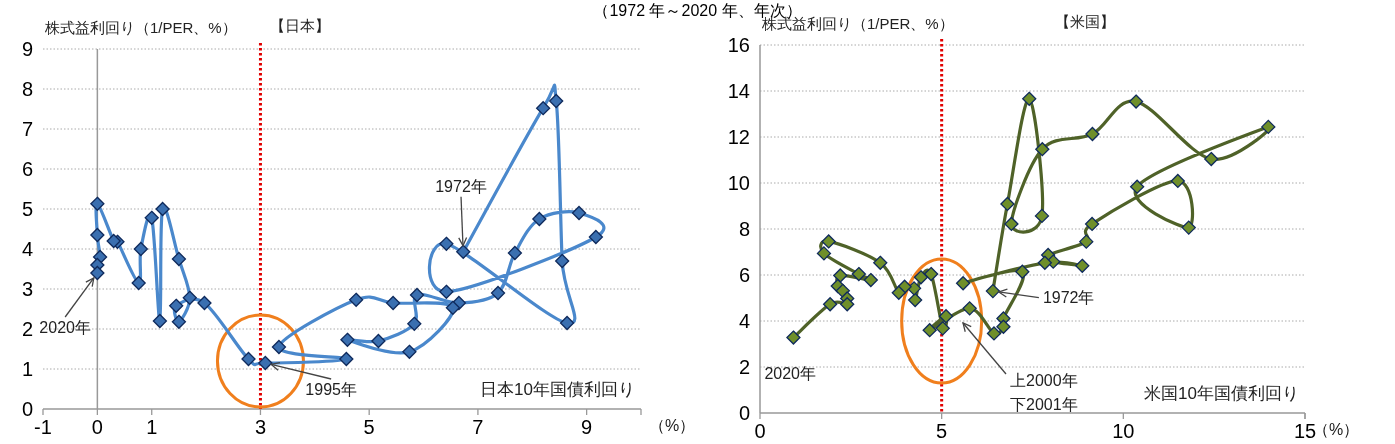  What do you see at coordinates (587, 427) in the screenshot?
I see `x-tick-label: 9` at bounding box center [587, 427].